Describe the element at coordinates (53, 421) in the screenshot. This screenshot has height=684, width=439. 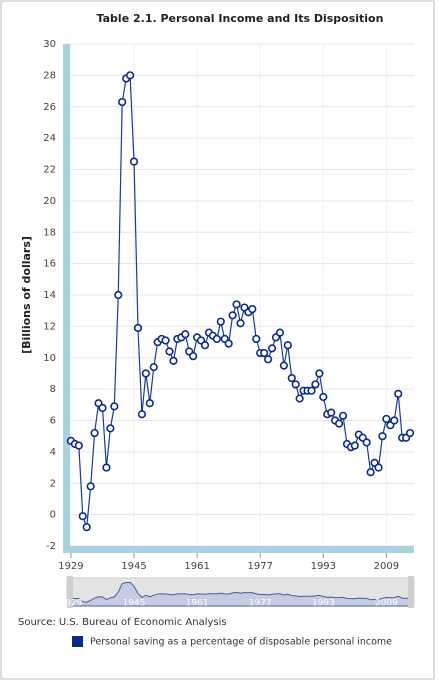
I see `y-tick-label: 6` at that location.